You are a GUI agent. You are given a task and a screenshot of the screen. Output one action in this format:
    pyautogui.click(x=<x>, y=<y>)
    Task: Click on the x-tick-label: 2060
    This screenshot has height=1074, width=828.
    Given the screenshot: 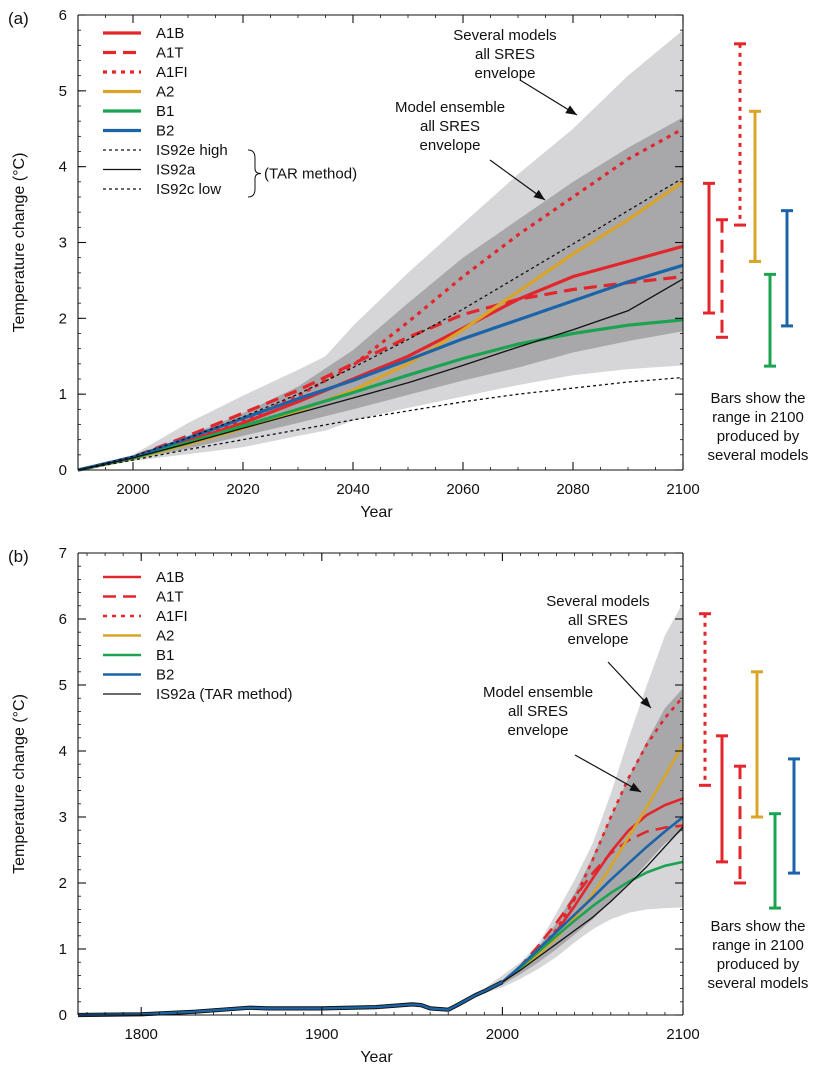 What is the action you would take?
    pyautogui.click(x=462, y=489)
    